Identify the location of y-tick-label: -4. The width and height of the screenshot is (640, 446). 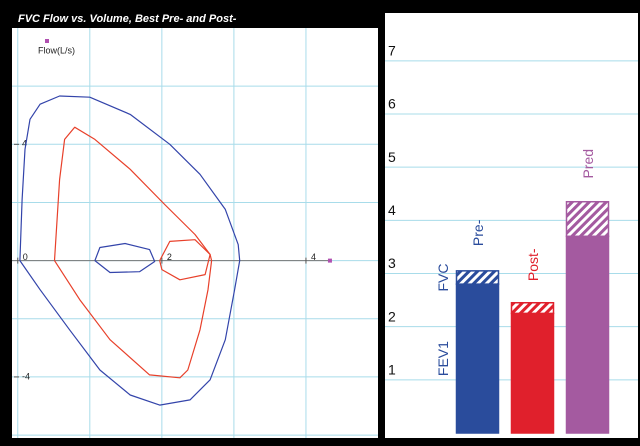
(26, 376).